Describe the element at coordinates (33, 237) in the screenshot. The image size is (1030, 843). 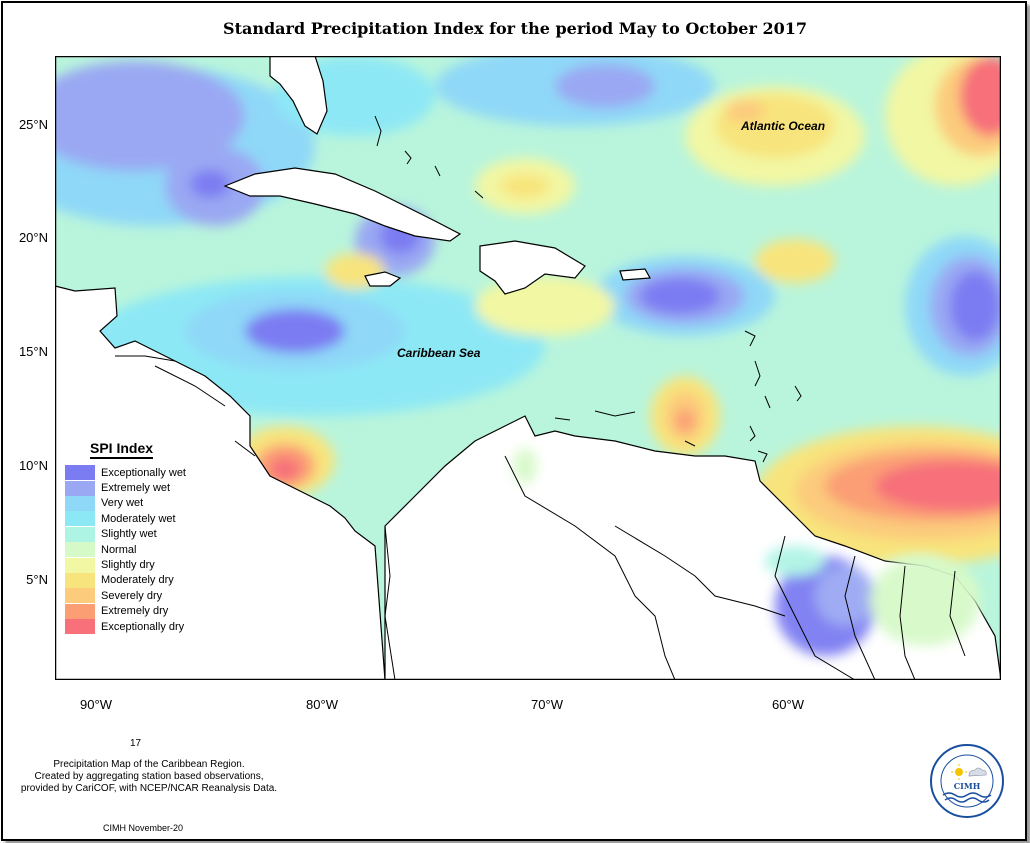
I see `lat-tick-20n: 20°N` at that location.